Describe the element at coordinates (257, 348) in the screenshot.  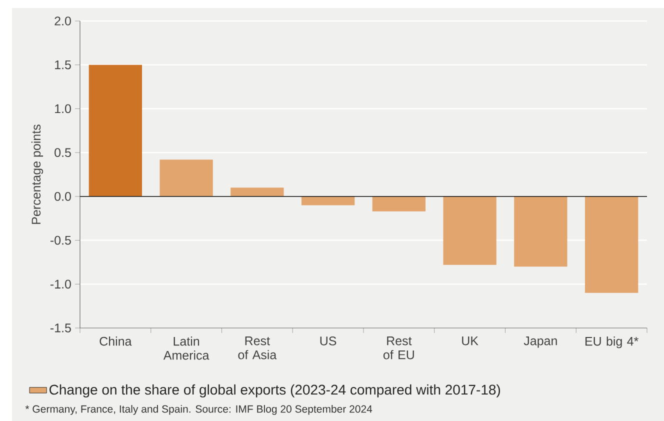
I see `x-tick-label: Rest of Asia` at that location.